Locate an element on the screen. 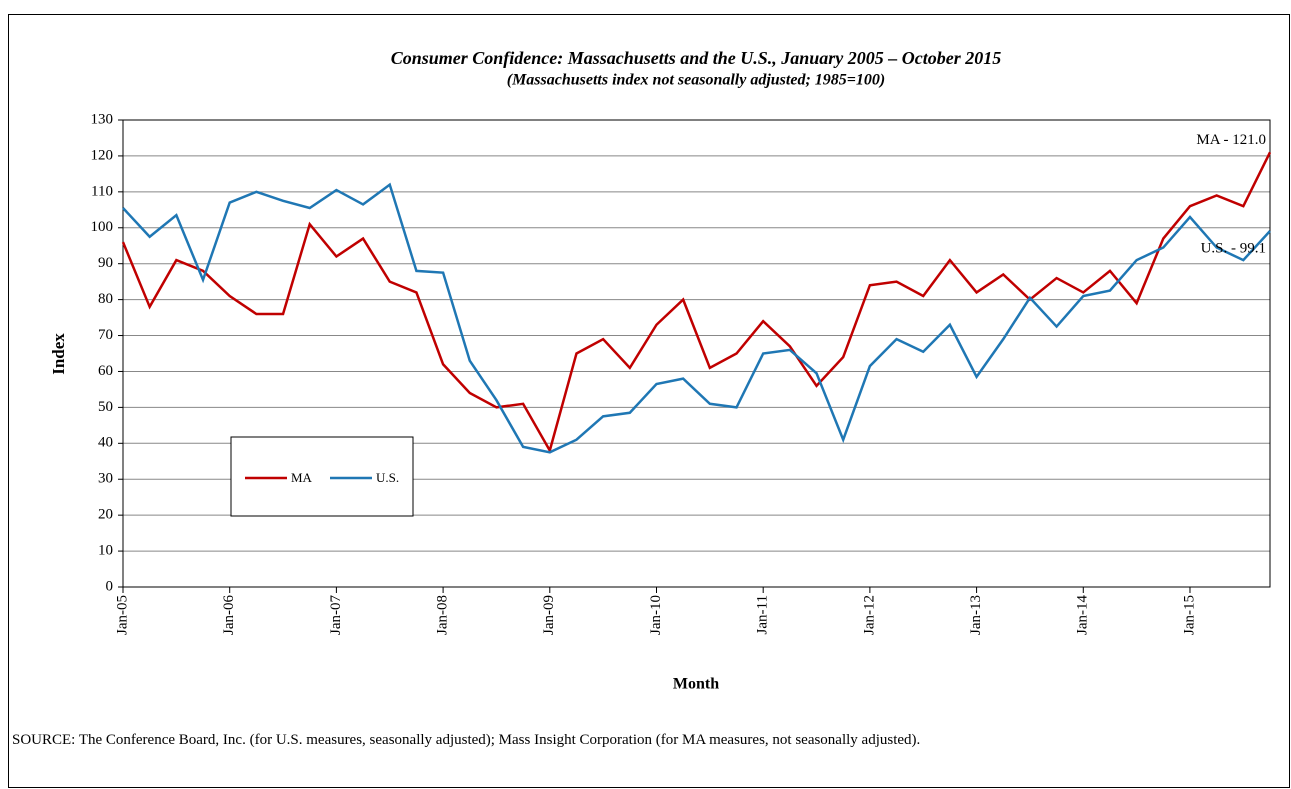 The image size is (1291, 789). legend-label: MA is located at coordinates (302, 477).